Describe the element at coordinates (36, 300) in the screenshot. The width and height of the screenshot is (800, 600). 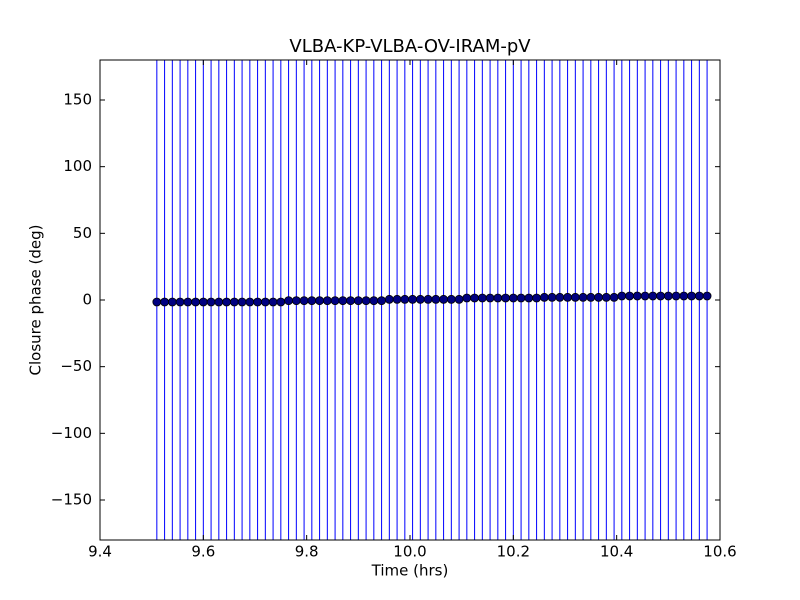
I see `y-axis-label: Closure phase (deg)` at that location.